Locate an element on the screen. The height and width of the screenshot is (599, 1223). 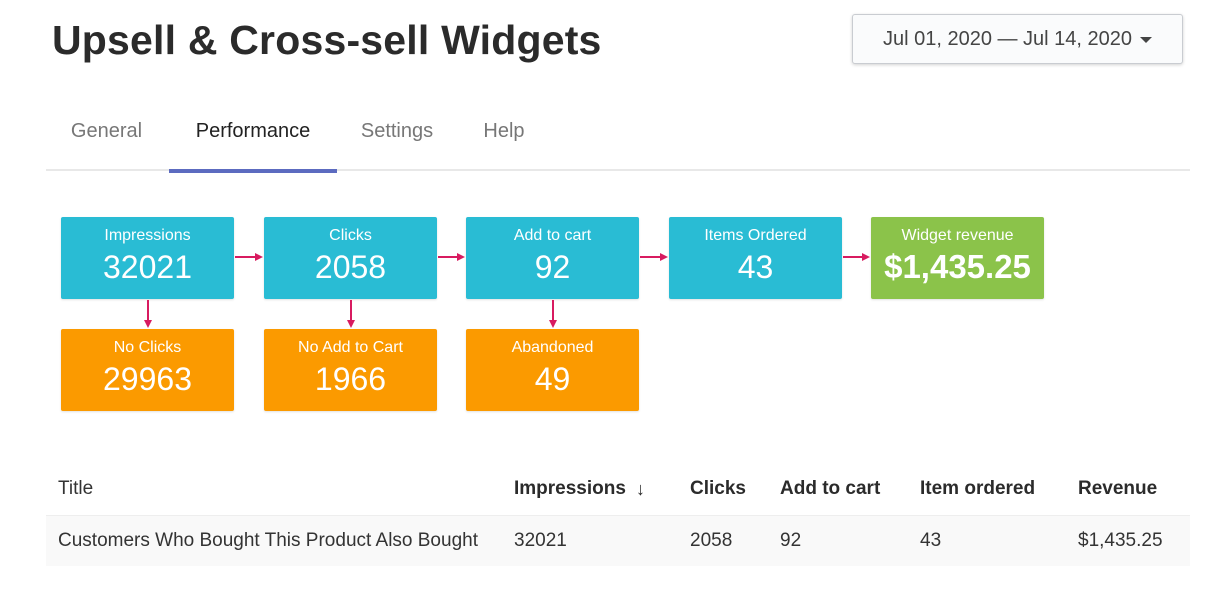
items-ordered-value: 43 is located at coordinates (755, 267).